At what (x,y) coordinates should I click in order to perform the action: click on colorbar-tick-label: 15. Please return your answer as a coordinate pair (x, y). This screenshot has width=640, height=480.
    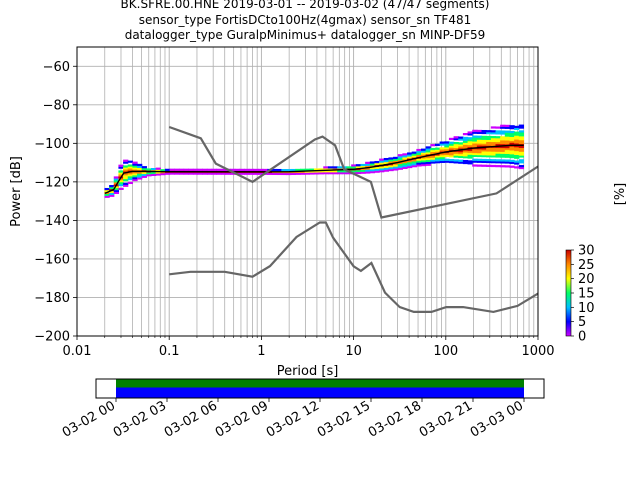
    Looking at the image, I should click on (586, 294).